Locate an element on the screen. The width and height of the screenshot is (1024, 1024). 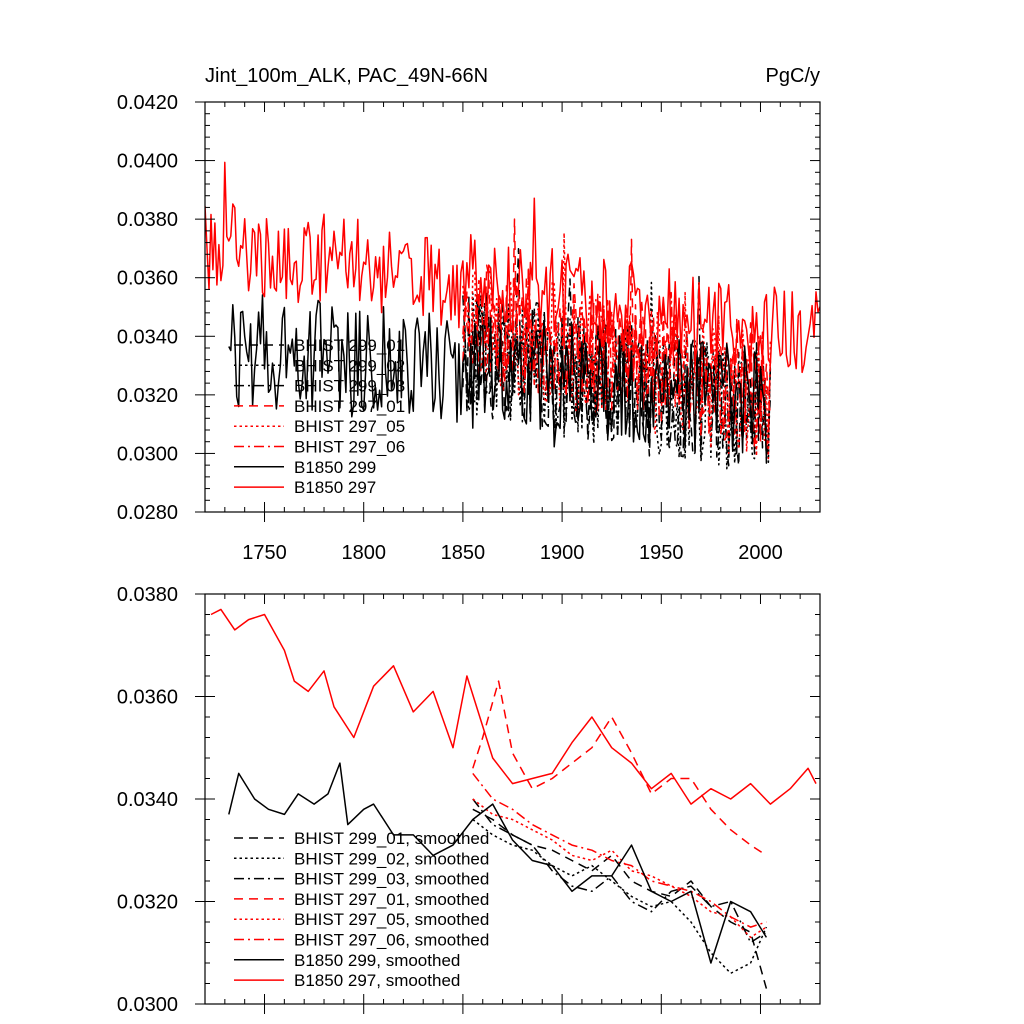
legend-label: BHIST 299_01, smoothed is located at coordinates (391, 838).